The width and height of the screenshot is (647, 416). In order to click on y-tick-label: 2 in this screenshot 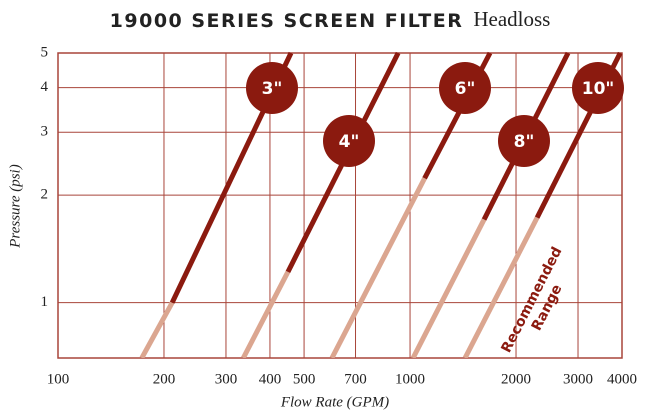, I will do `click(45, 195)`.